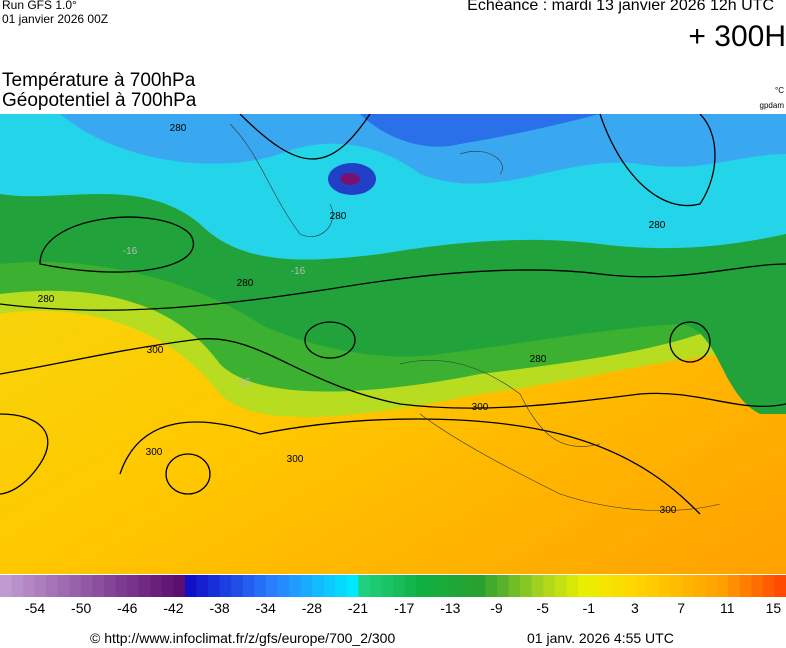 The height and width of the screenshot is (648, 786). Describe the element at coordinates (774, 607) in the screenshot. I see `colorbar-label: 15` at that location.